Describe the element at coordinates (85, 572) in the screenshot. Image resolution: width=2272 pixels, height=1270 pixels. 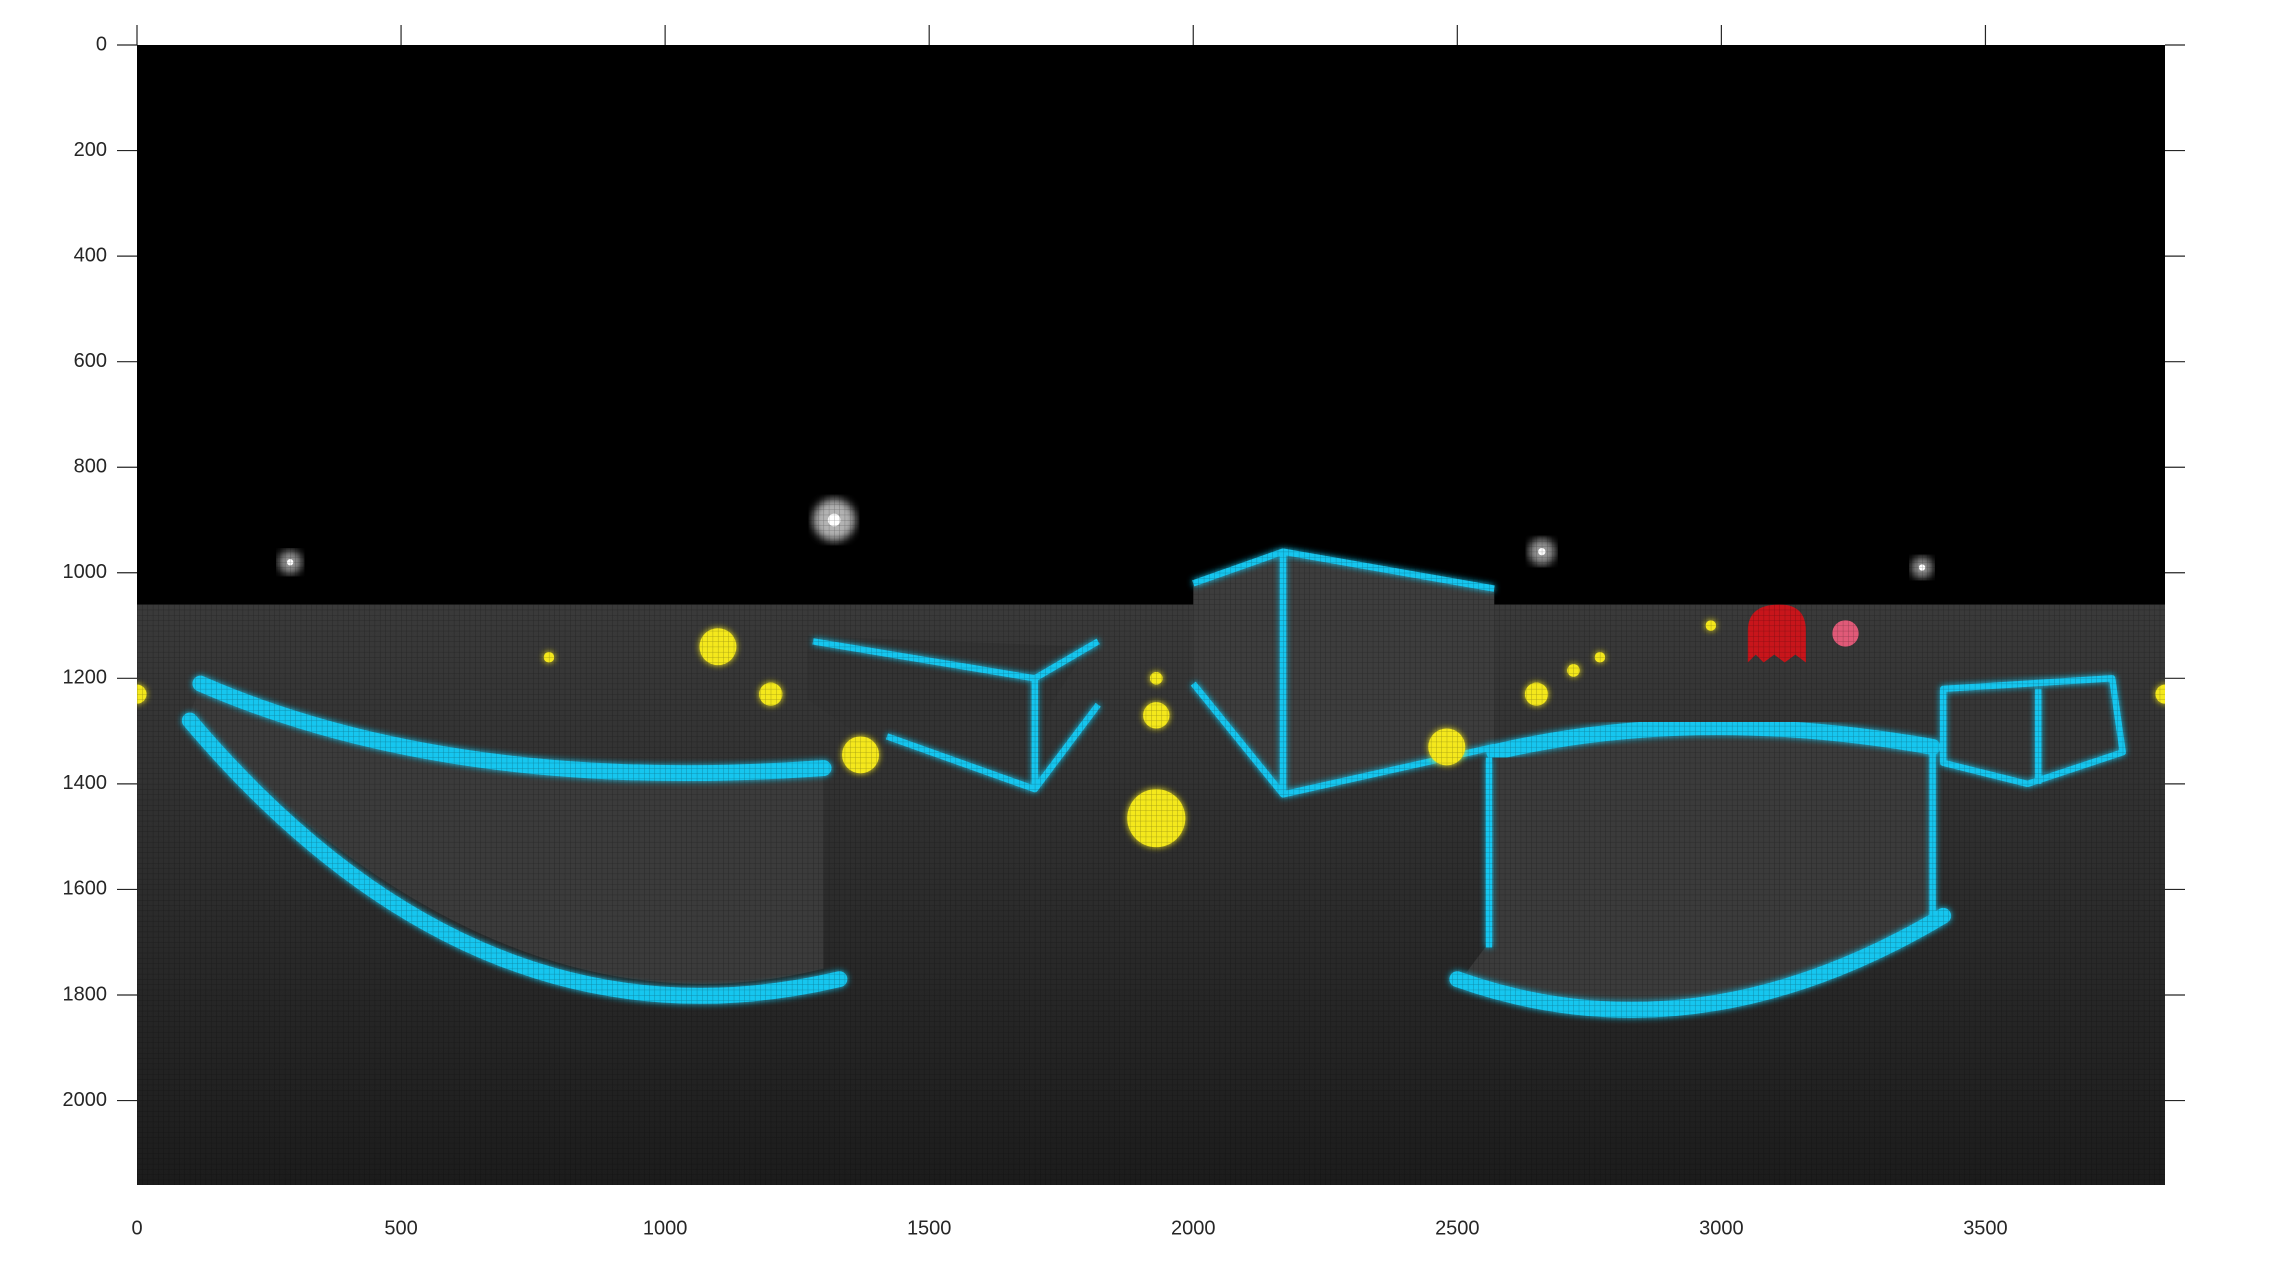
I see `y-tick-label: 1000` at that location.